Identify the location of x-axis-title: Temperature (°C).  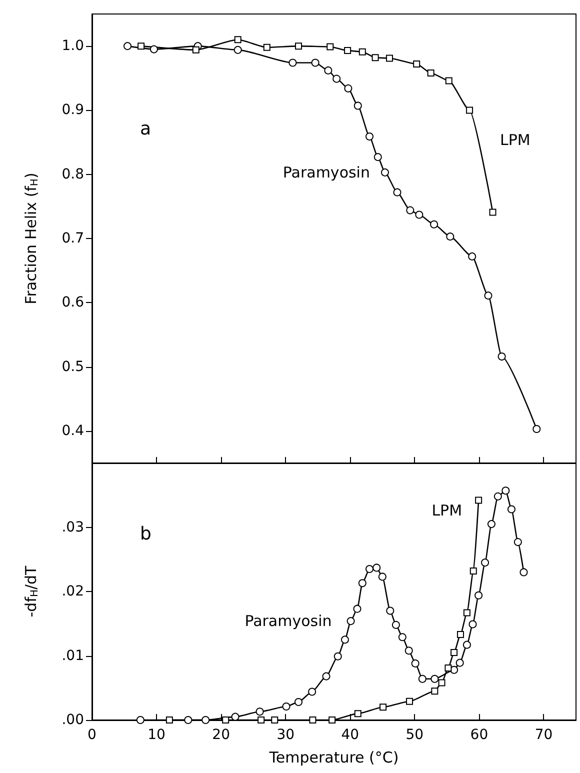
(333, 757).